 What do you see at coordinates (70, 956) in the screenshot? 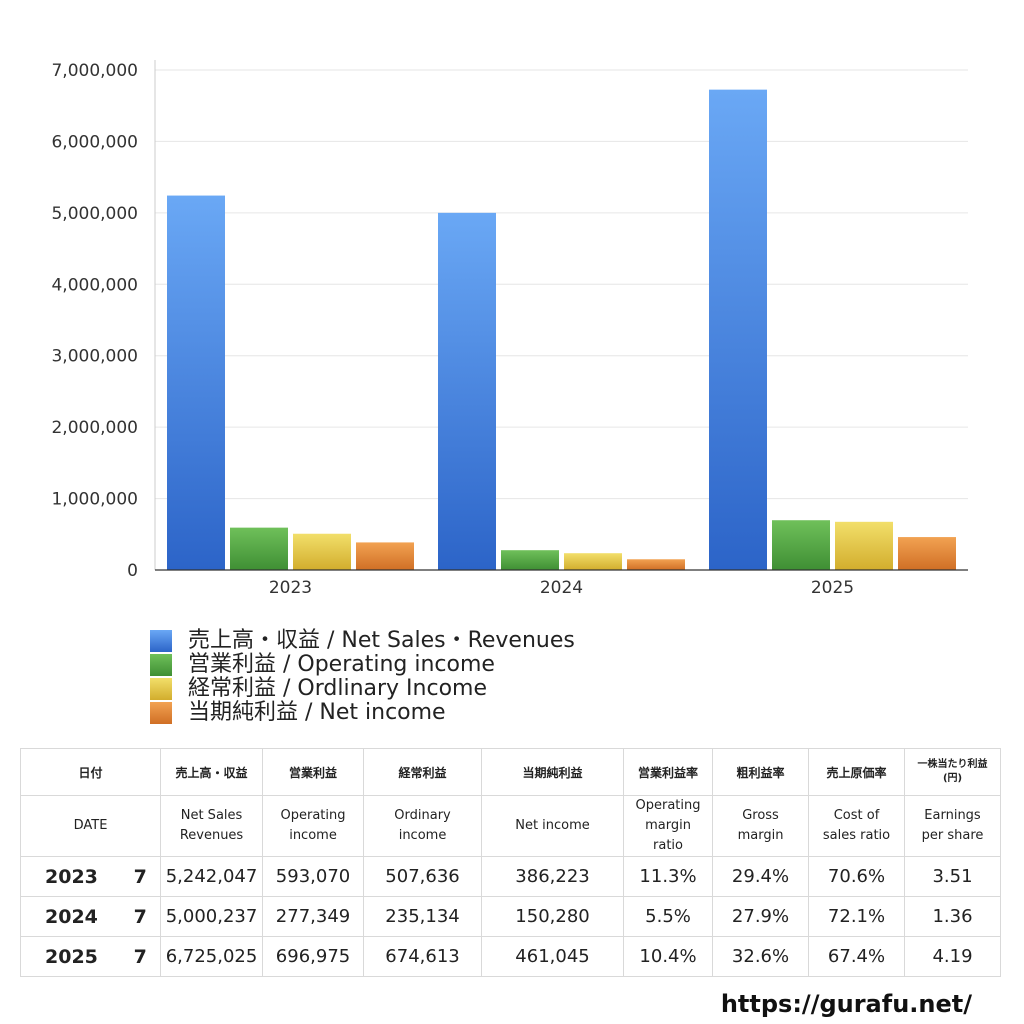
I see `row-year: 2025` at bounding box center [70, 956].